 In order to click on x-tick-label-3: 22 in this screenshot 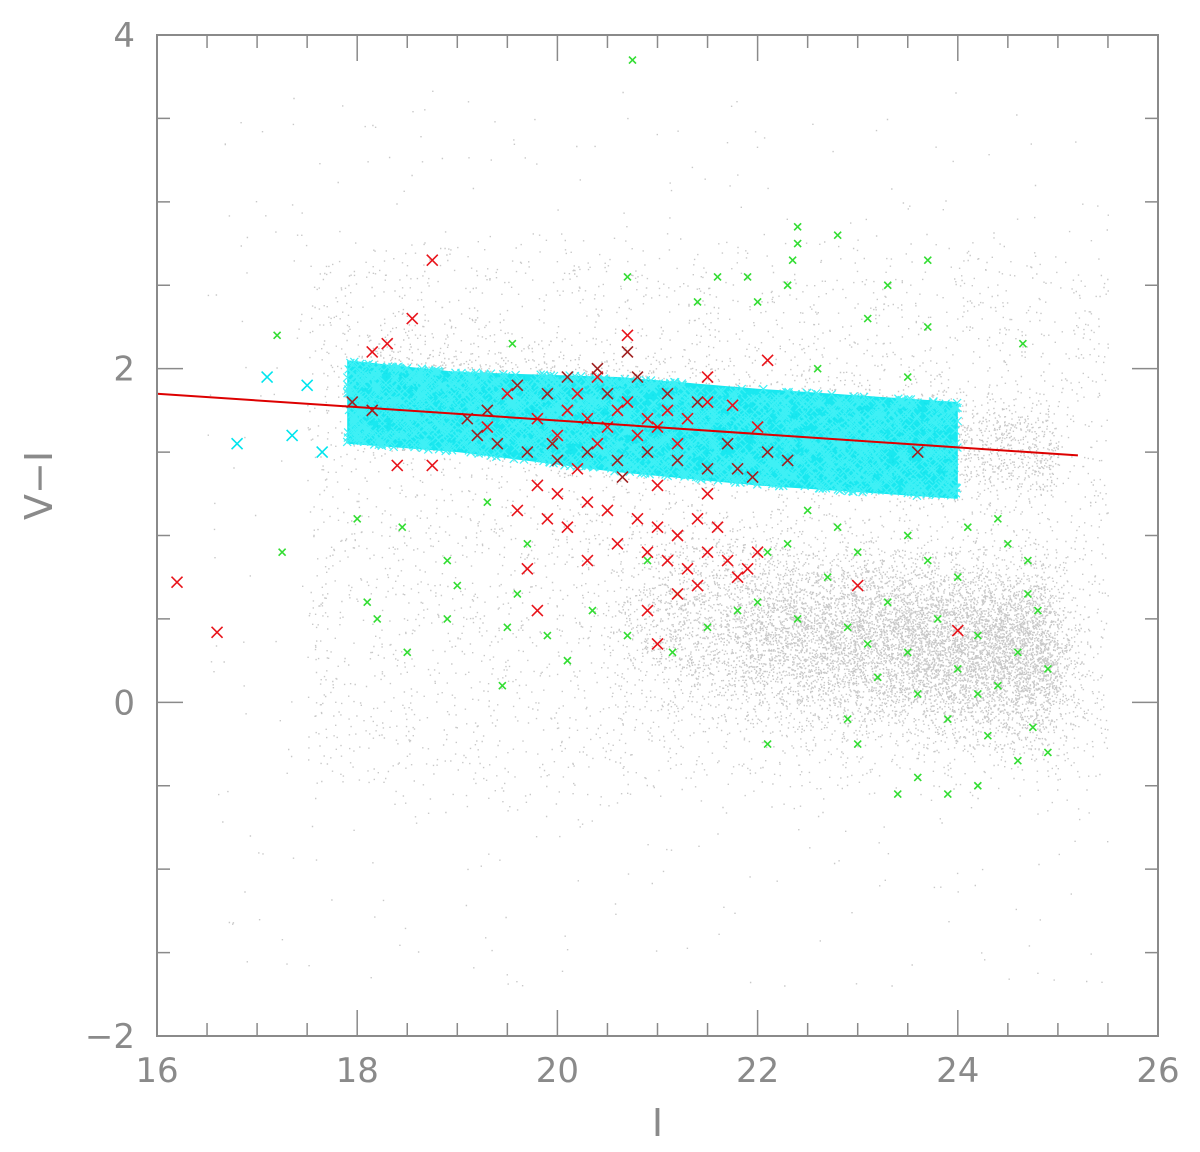, I will do `click(757, 1071)`.